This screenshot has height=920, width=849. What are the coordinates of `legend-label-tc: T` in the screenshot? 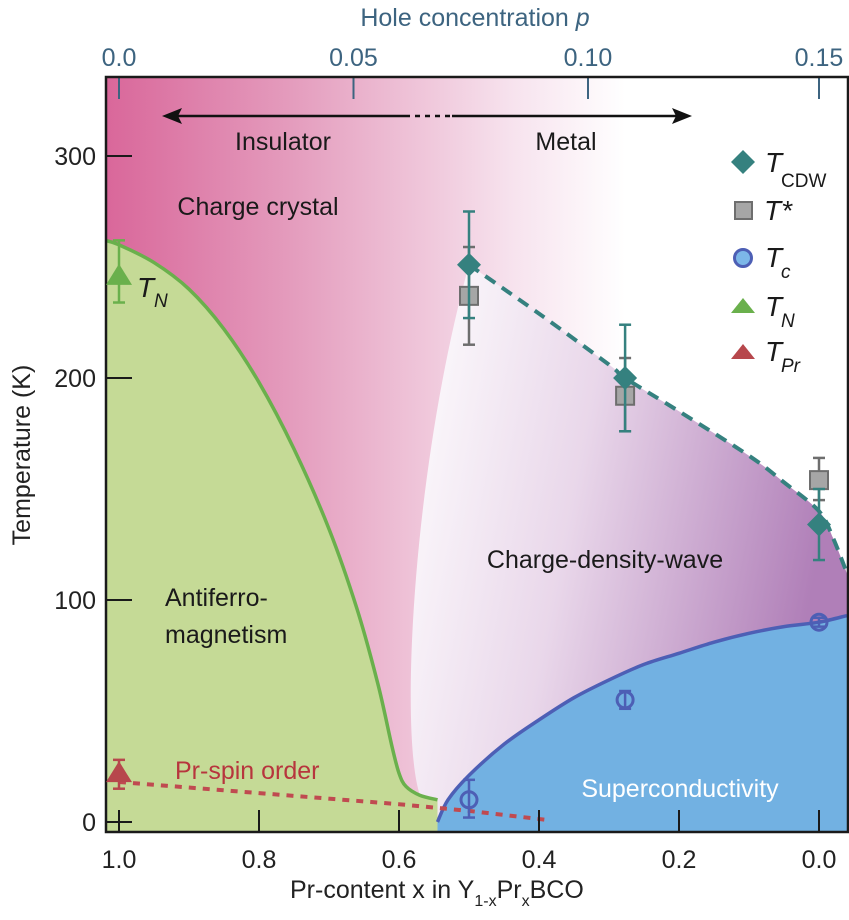 It's located at (774, 257).